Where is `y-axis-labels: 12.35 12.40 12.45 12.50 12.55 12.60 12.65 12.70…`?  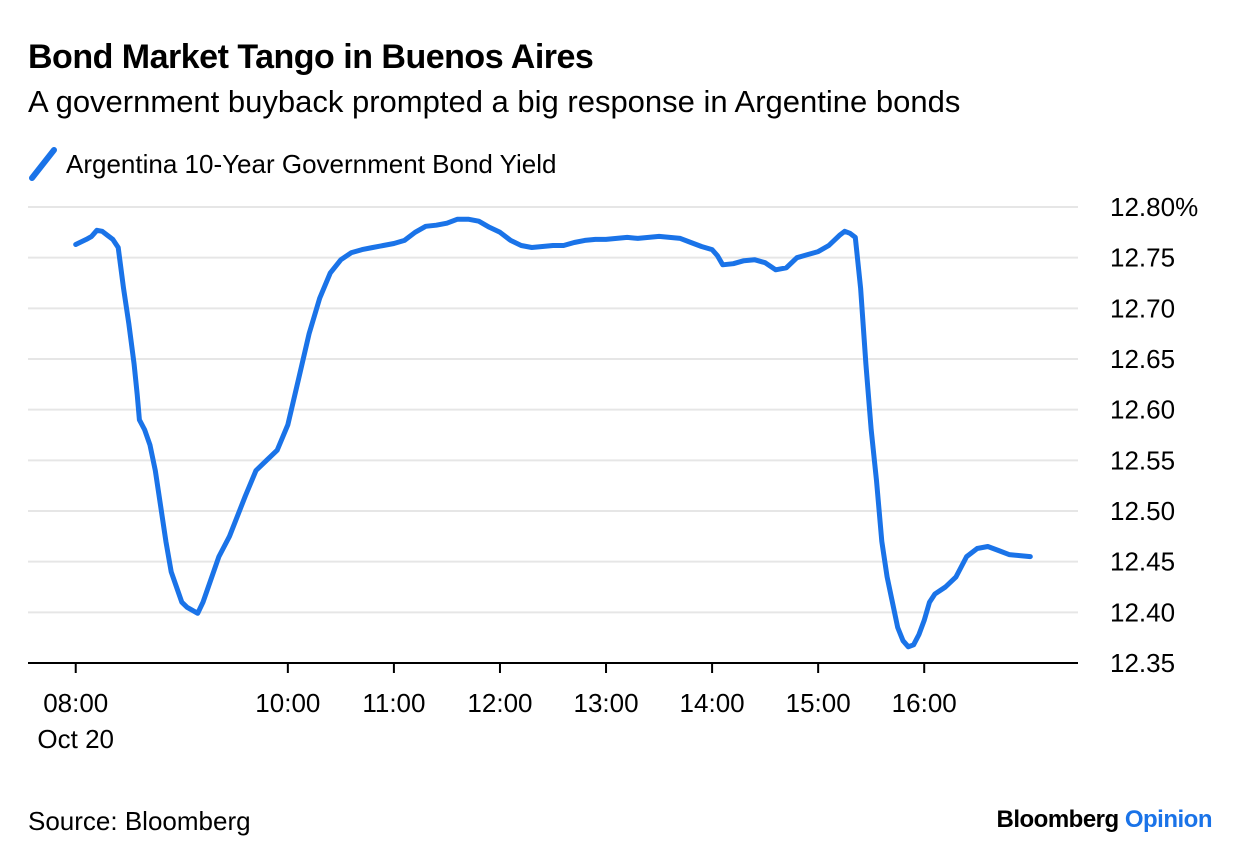 y-axis-labels: 12.35 12.40 12.45 12.50 12.55 12.60 12.65 12.70… is located at coordinates (1154, 435).